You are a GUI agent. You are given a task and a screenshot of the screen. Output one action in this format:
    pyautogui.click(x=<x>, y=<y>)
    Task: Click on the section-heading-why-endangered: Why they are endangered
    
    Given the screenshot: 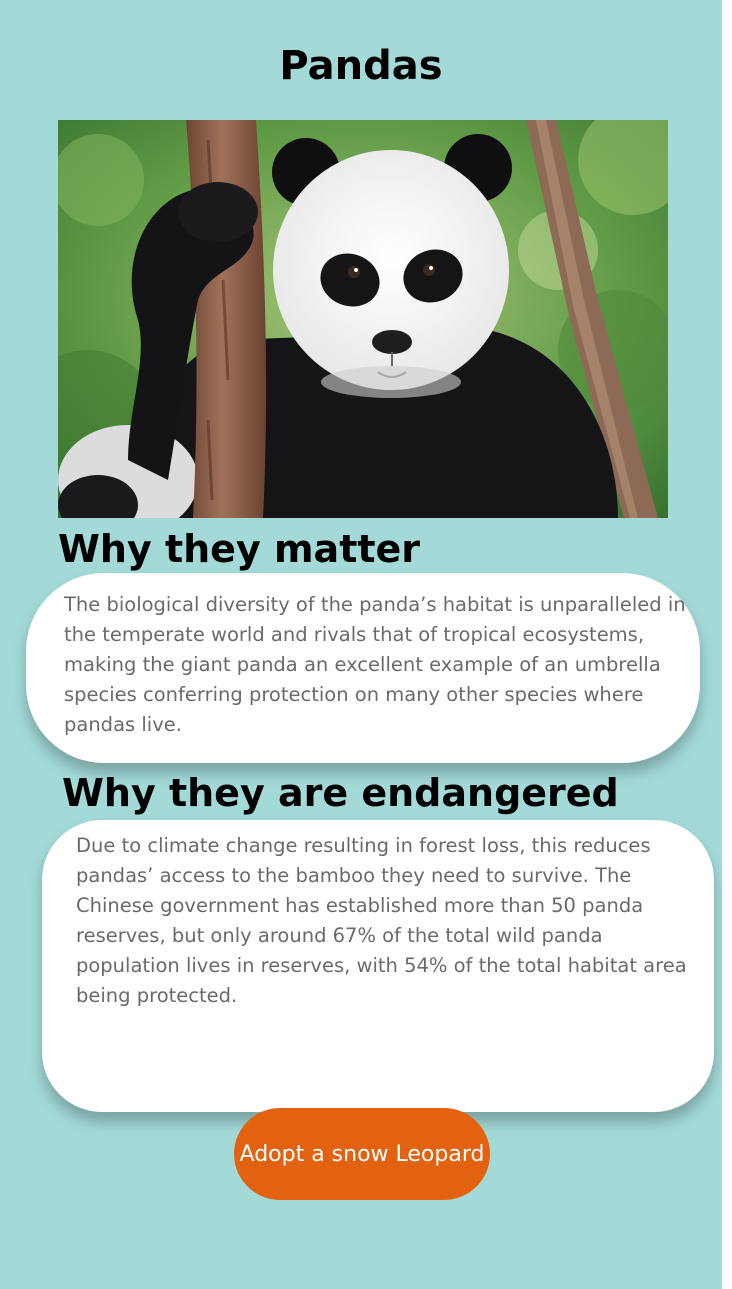 What is the action you would take?
    pyautogui.click(x=340, y=793)
    